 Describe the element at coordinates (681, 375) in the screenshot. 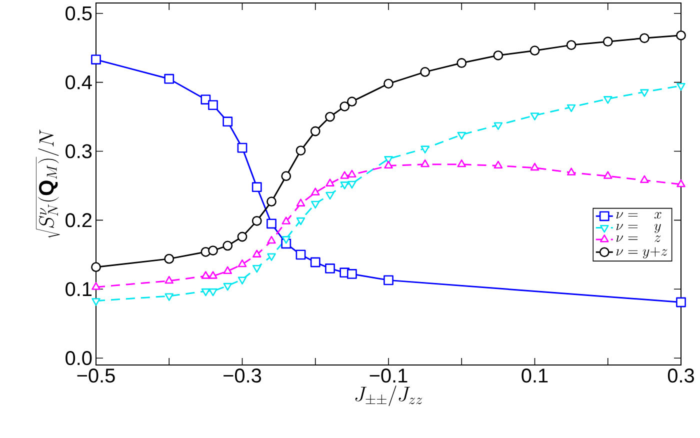

I see `x-tick-label: 0.3` at that location.